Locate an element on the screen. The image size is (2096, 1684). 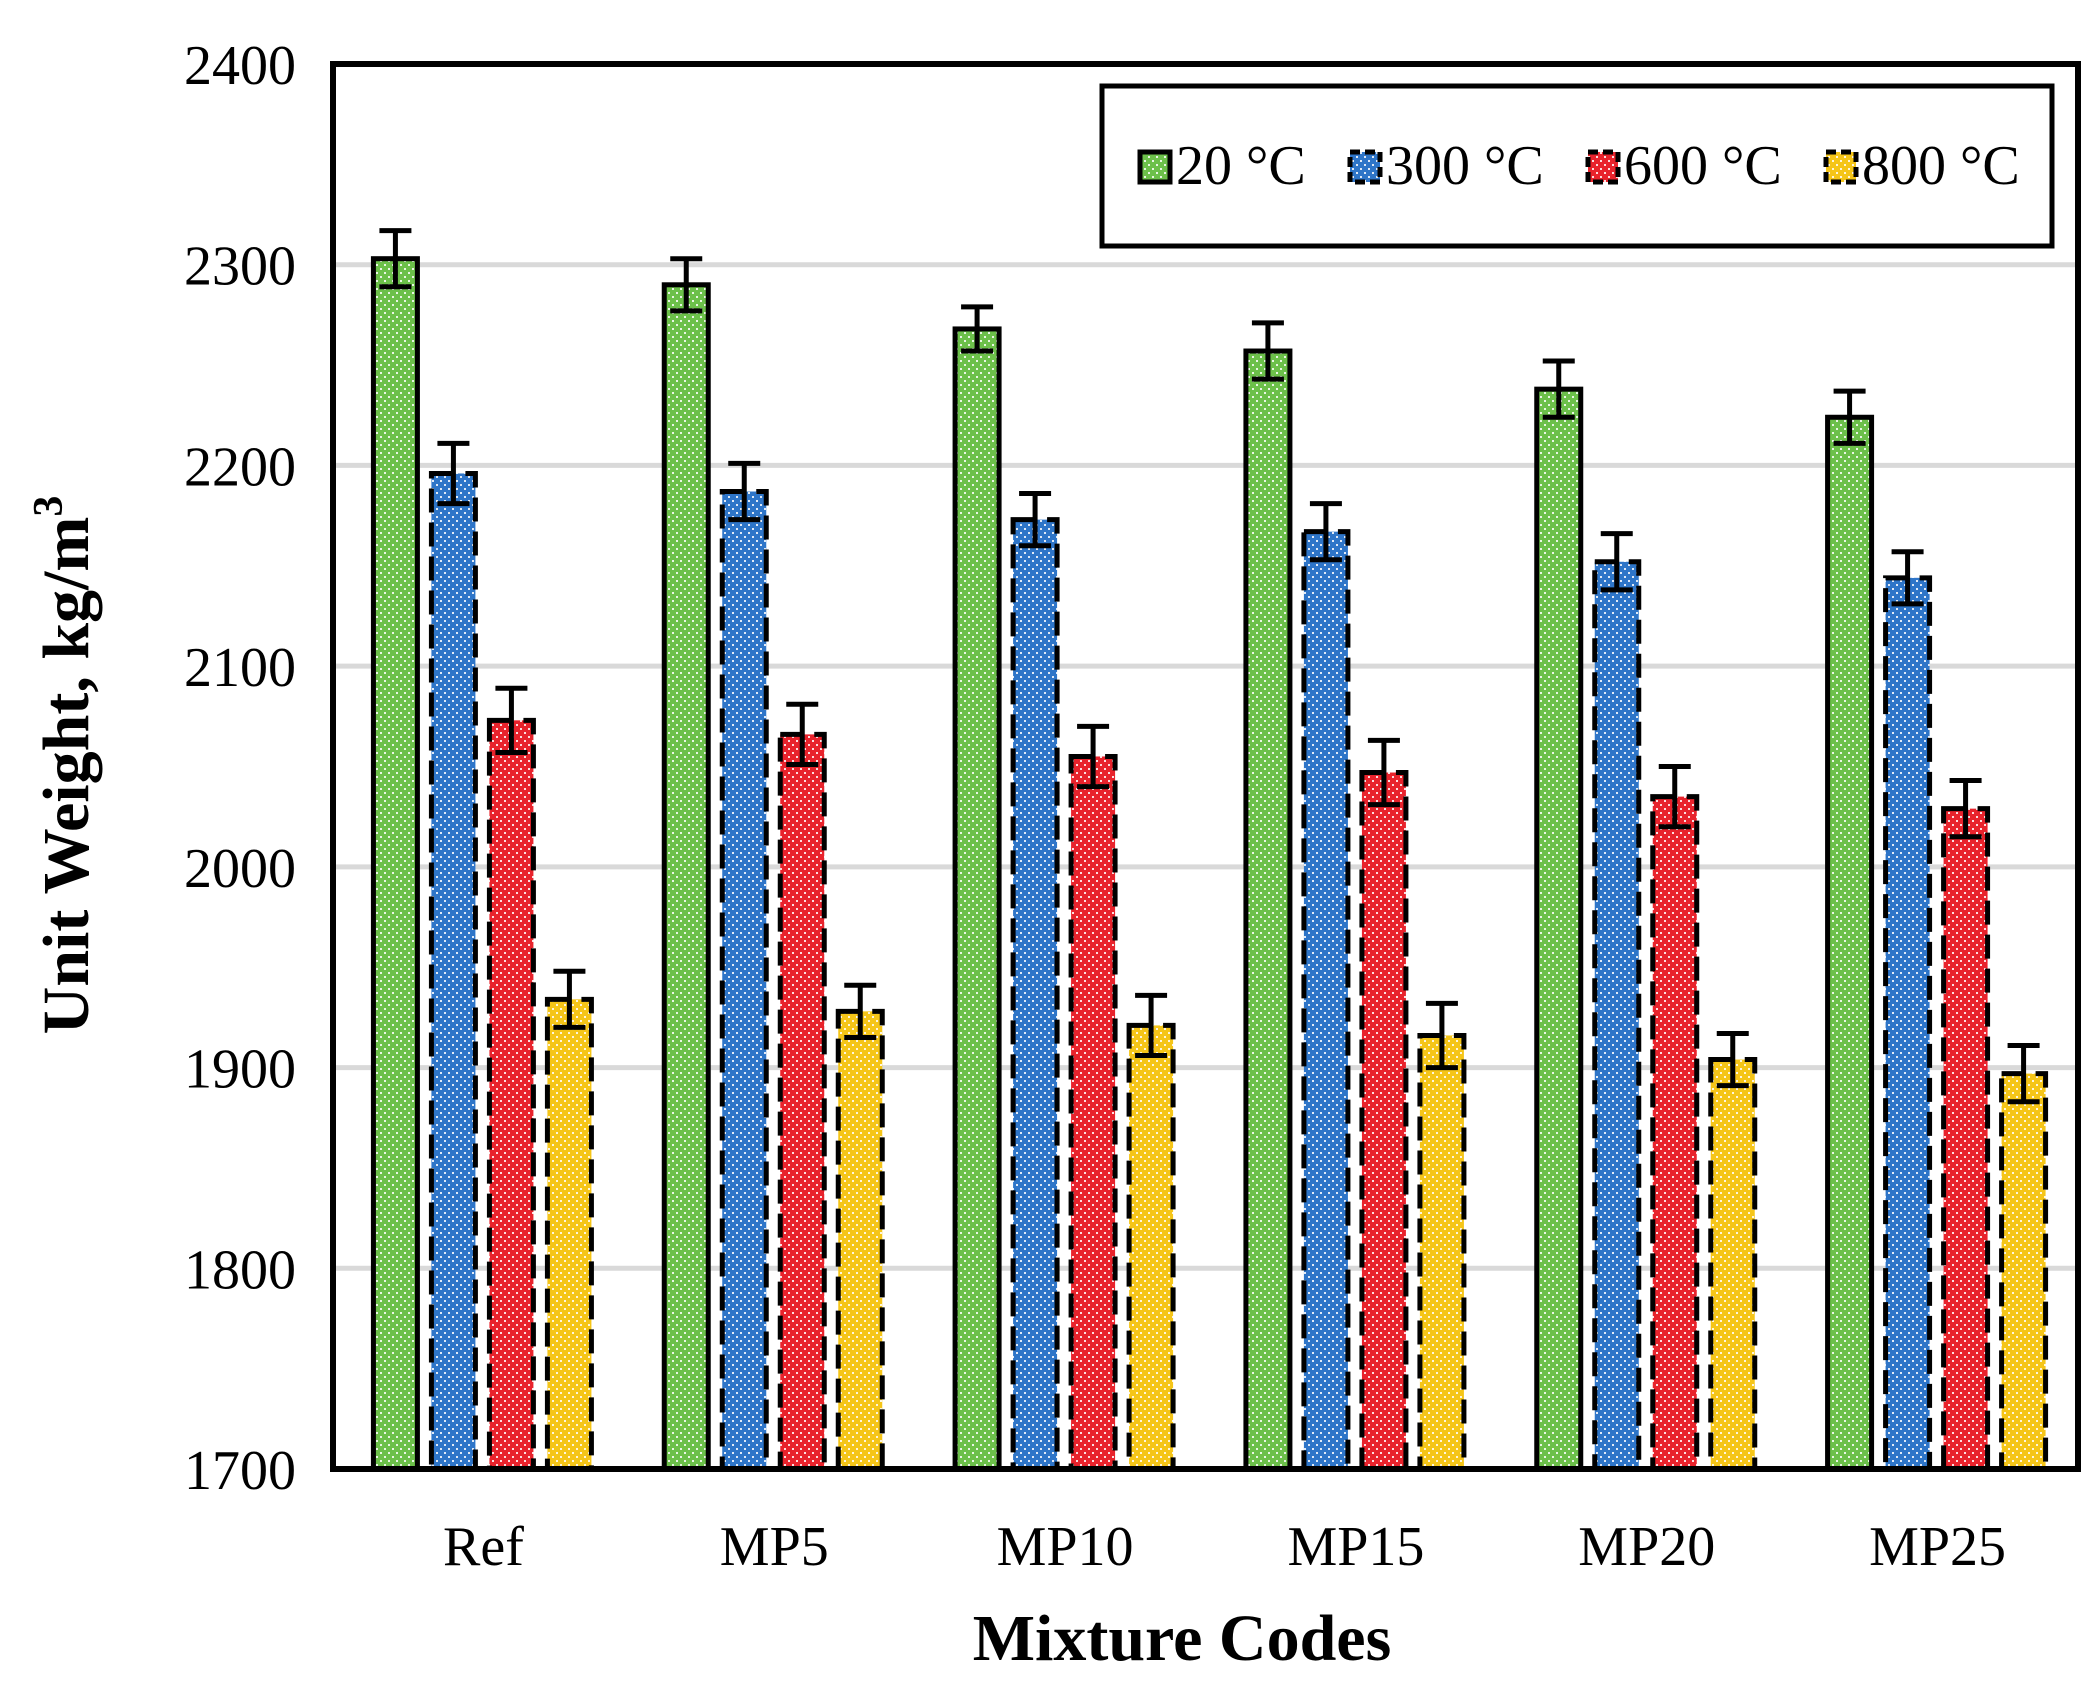
legend: 20 °C 300 °C 600 °C 800 °C is located at coordinates (1577, 166).